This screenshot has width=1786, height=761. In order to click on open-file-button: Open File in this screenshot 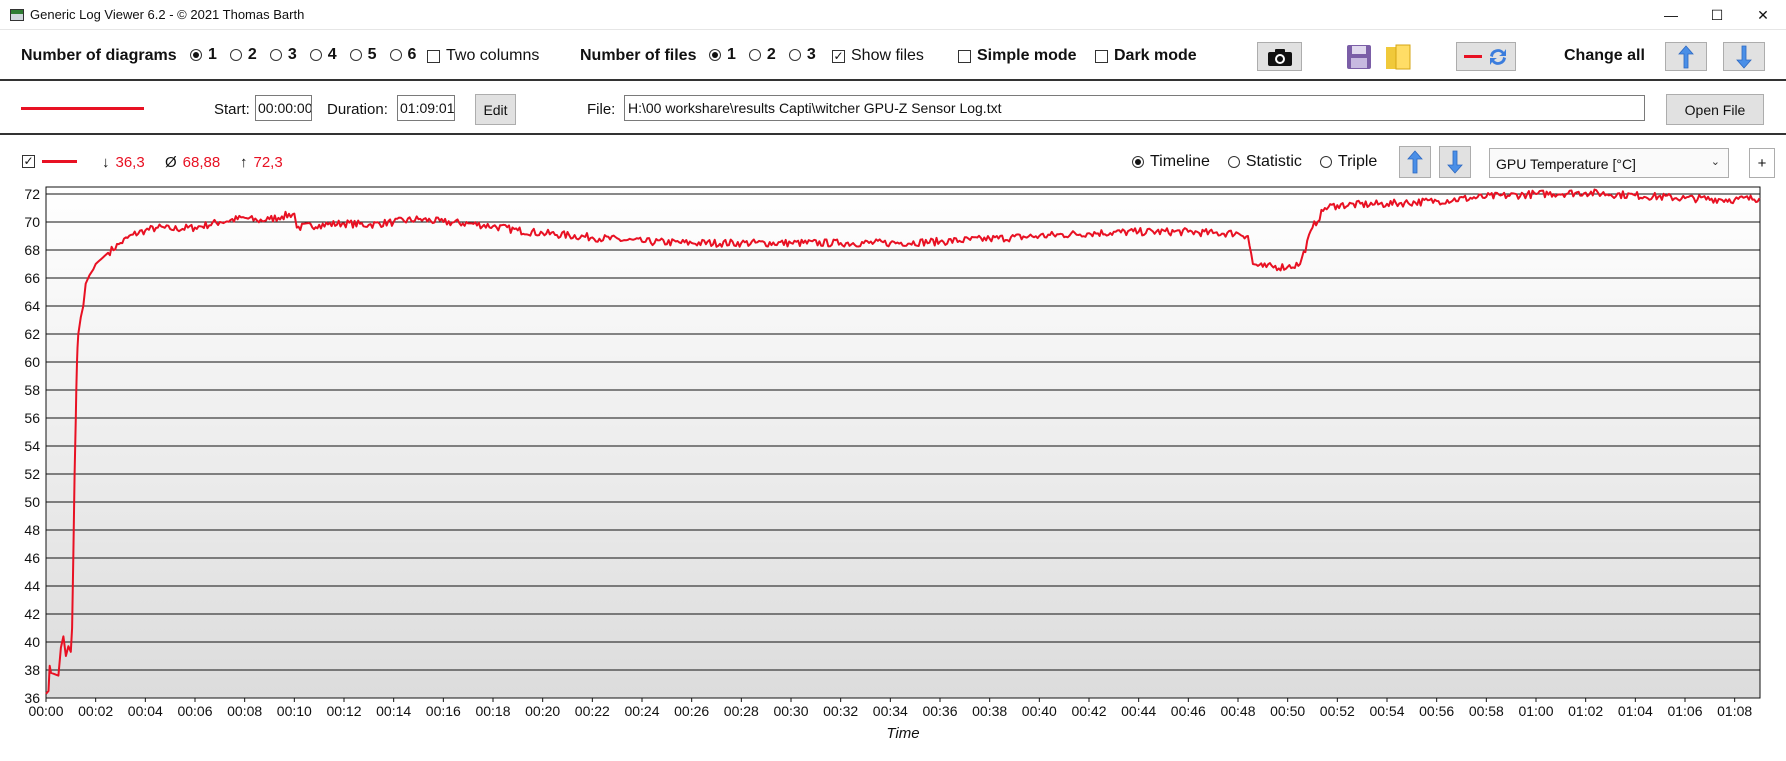, I will do `click(1715, 109)`.